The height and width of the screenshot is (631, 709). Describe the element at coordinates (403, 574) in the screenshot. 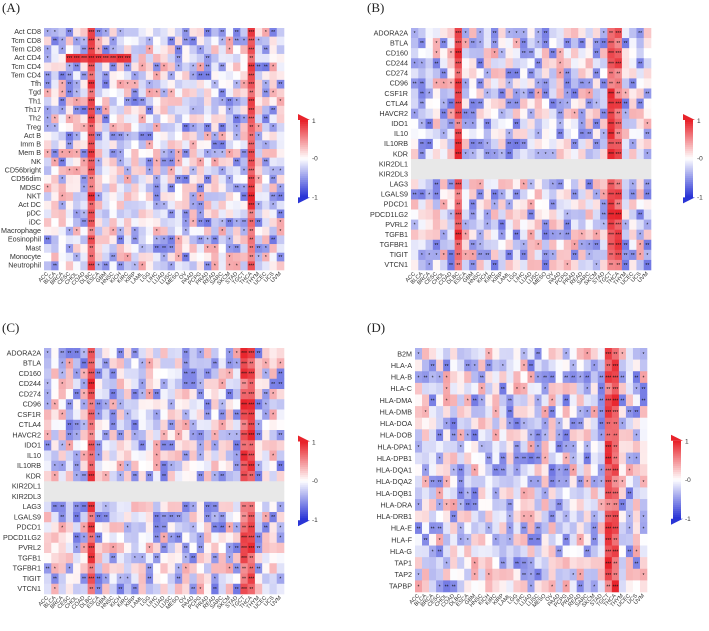

I see `row-label: TAP2` at that location.